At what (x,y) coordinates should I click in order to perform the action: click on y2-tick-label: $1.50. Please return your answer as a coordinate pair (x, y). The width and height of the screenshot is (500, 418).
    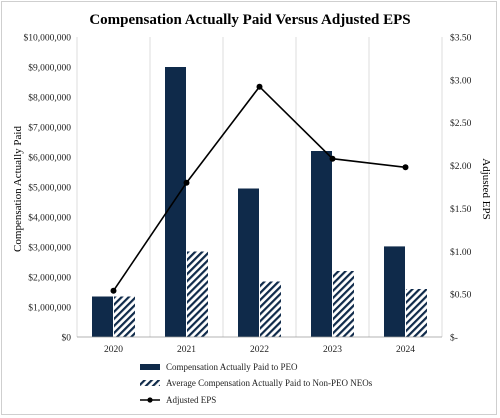
    Looking at the image, I should click on (461, 209).